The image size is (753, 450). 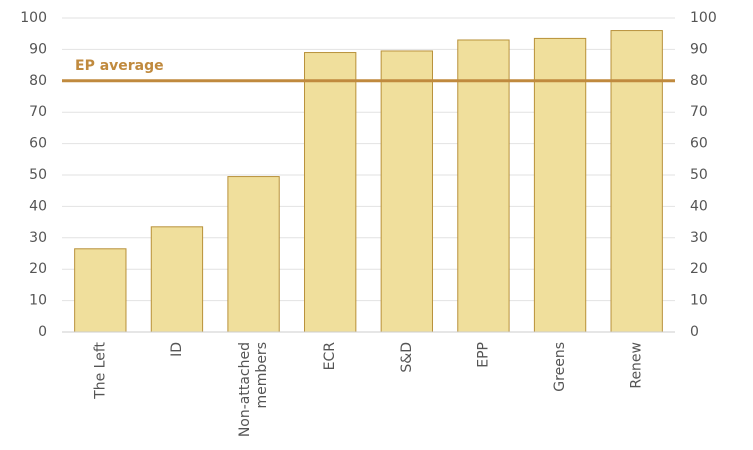 What do you see at coordinates (699, 175) in the screenshot?
I see `y2-tick-label: 50` at bounding box center [699, 175].